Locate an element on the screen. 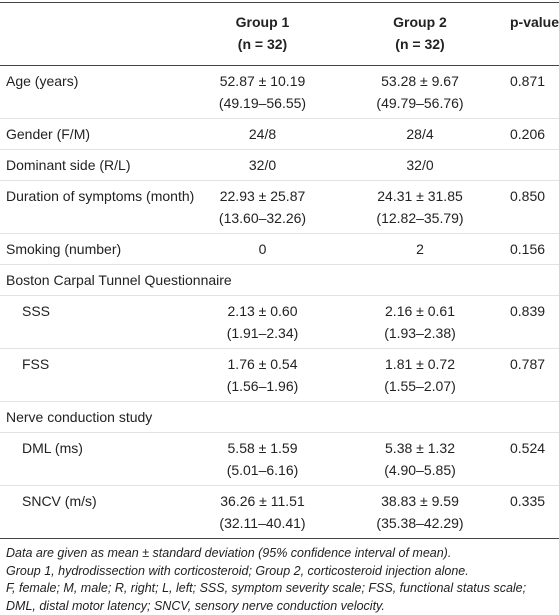 This screenshot has height=615, width=559. value-cell: 2 is located at coordinates (420, 249).